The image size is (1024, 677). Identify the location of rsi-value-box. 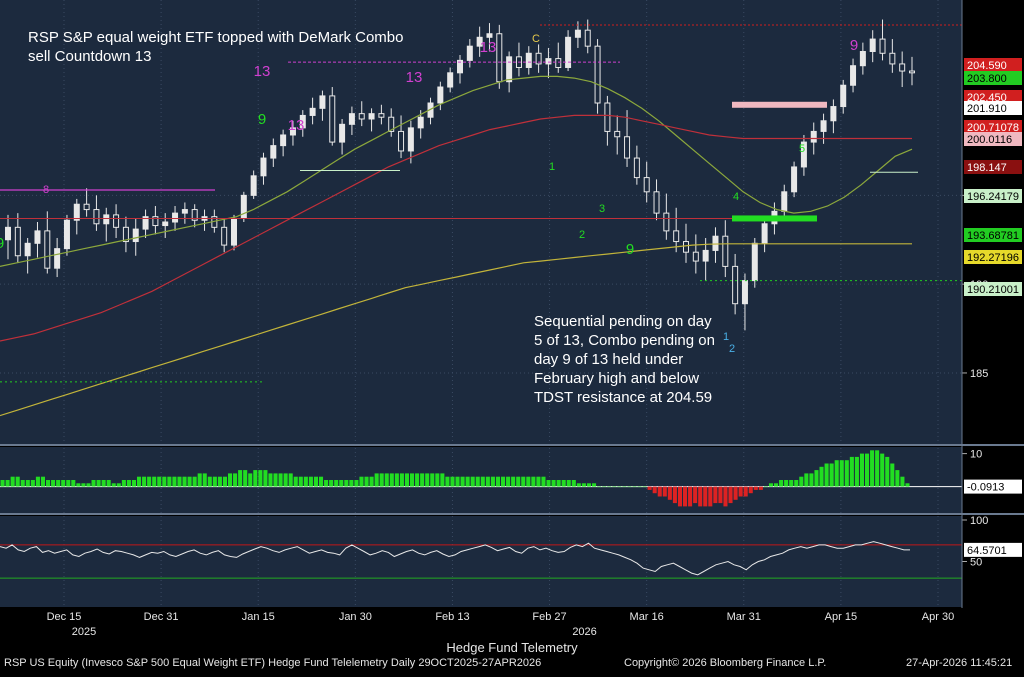
(993, 549).